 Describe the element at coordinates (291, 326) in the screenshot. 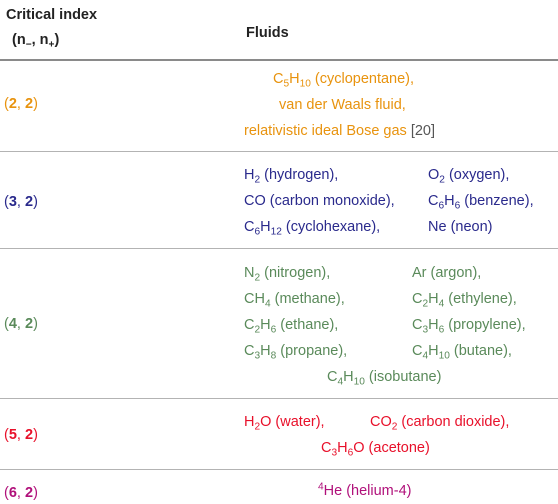

I see `fluid-ethane: C2H6 (ethane),` at that location.